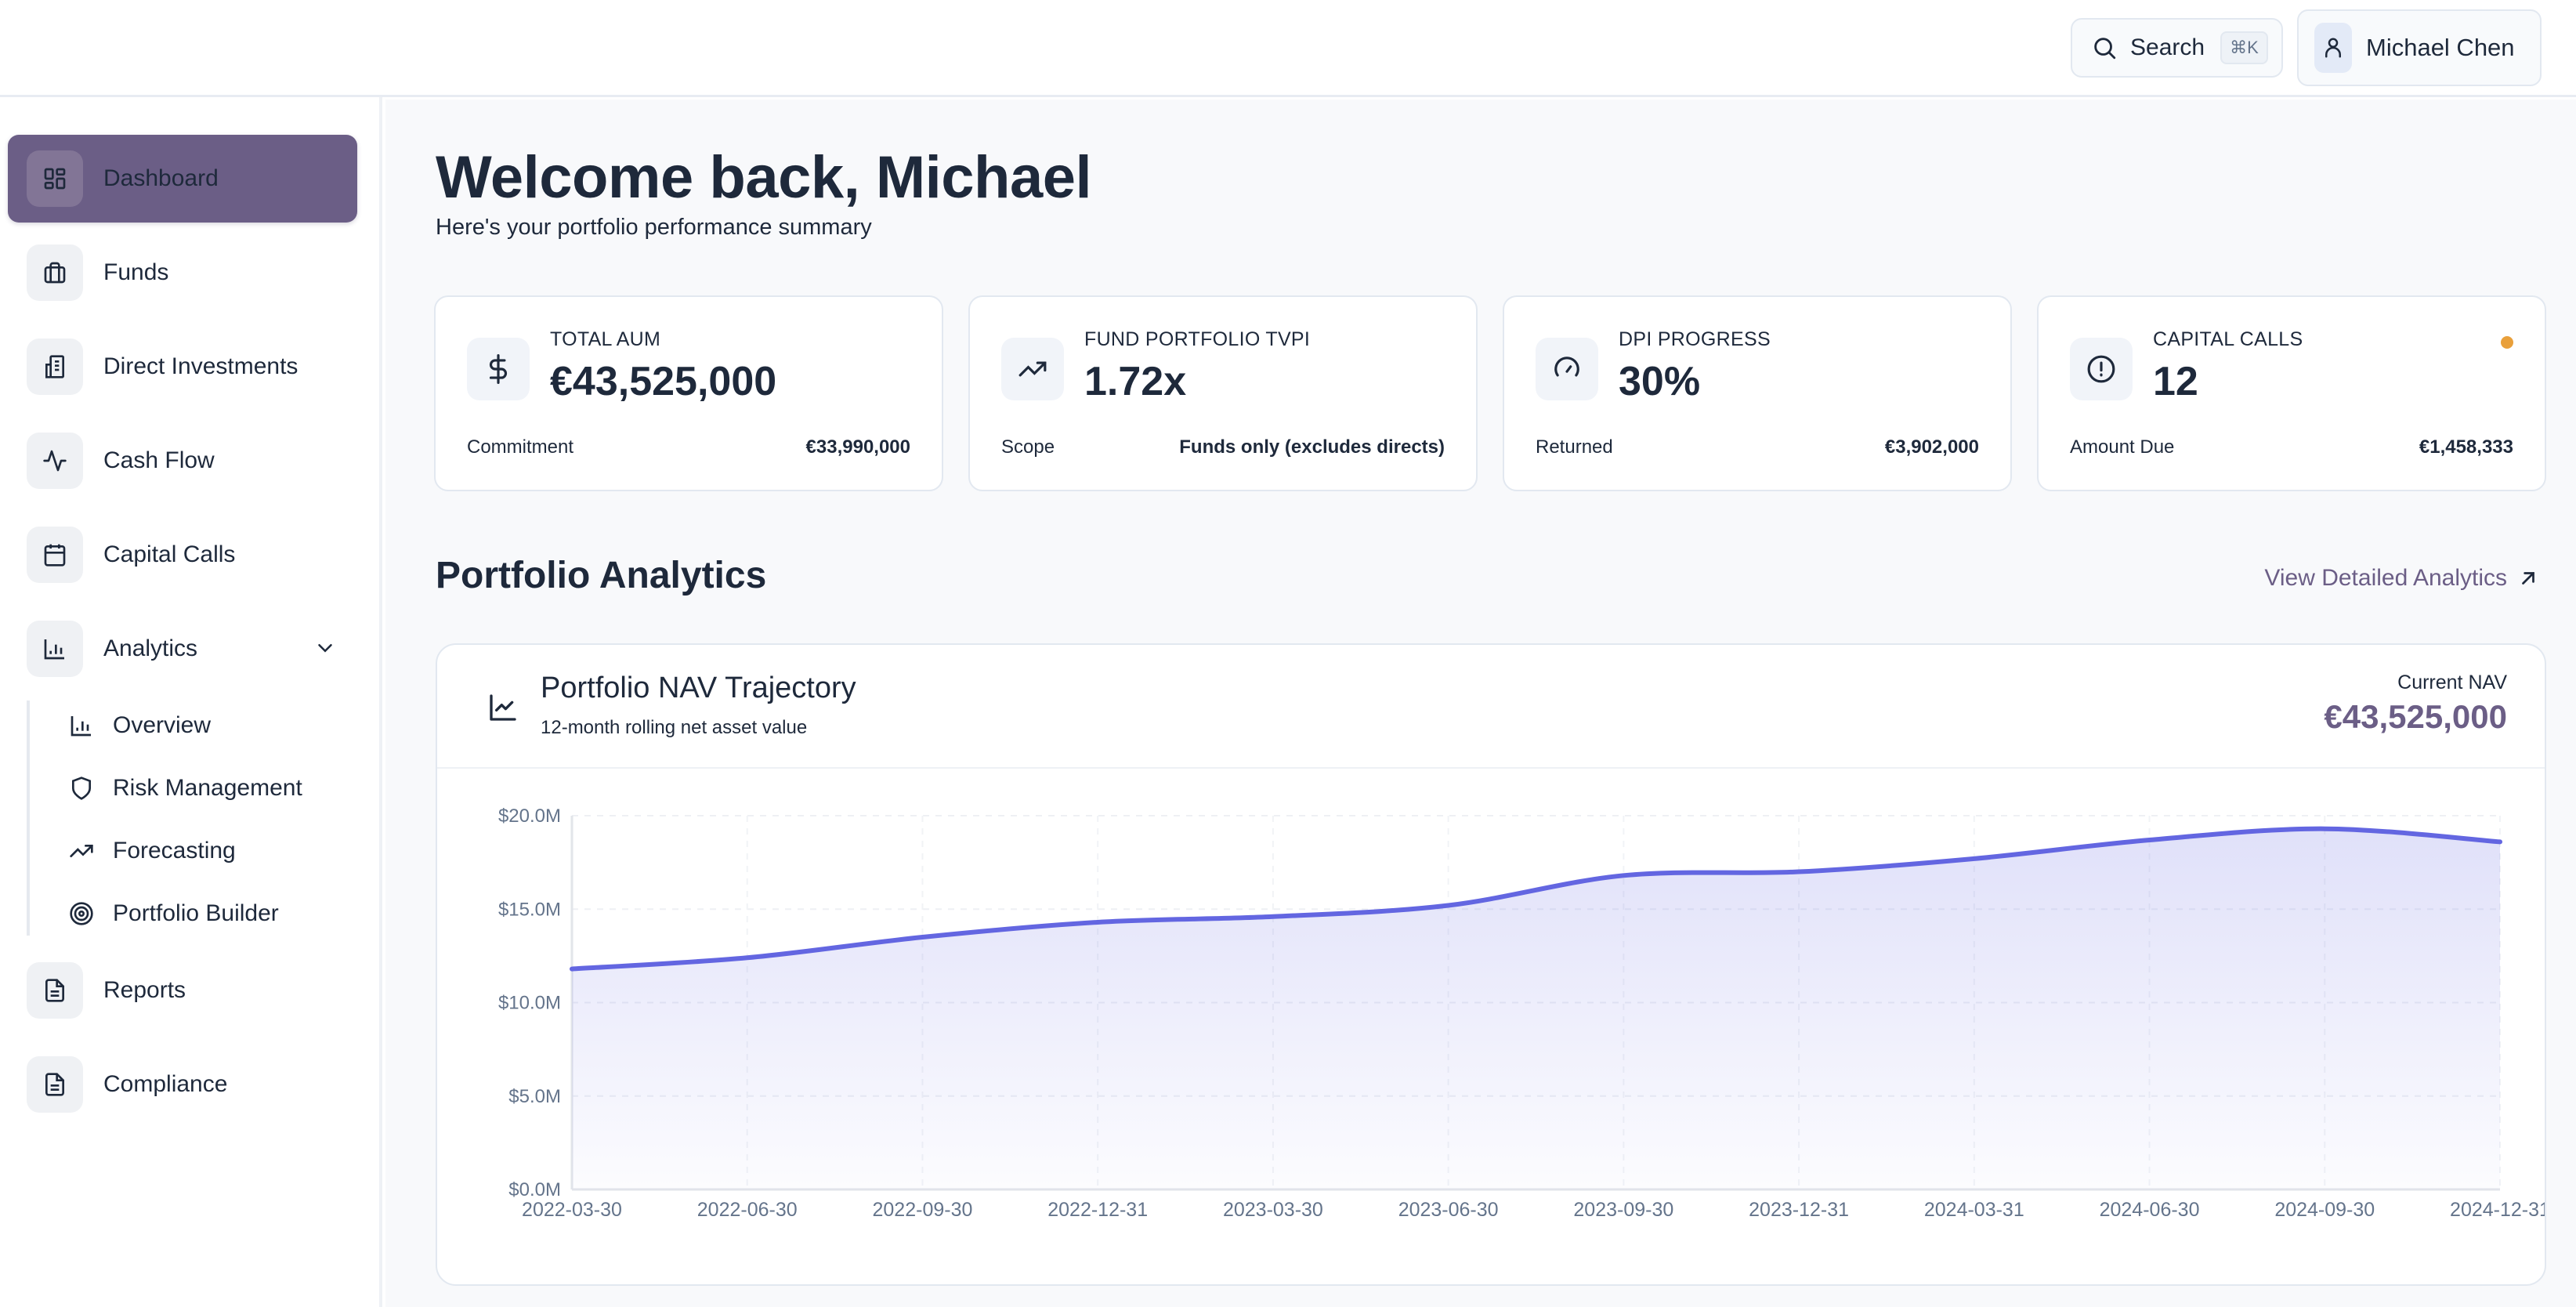  I want to click on sidebar-item-label: Funds, so click(136, 272).